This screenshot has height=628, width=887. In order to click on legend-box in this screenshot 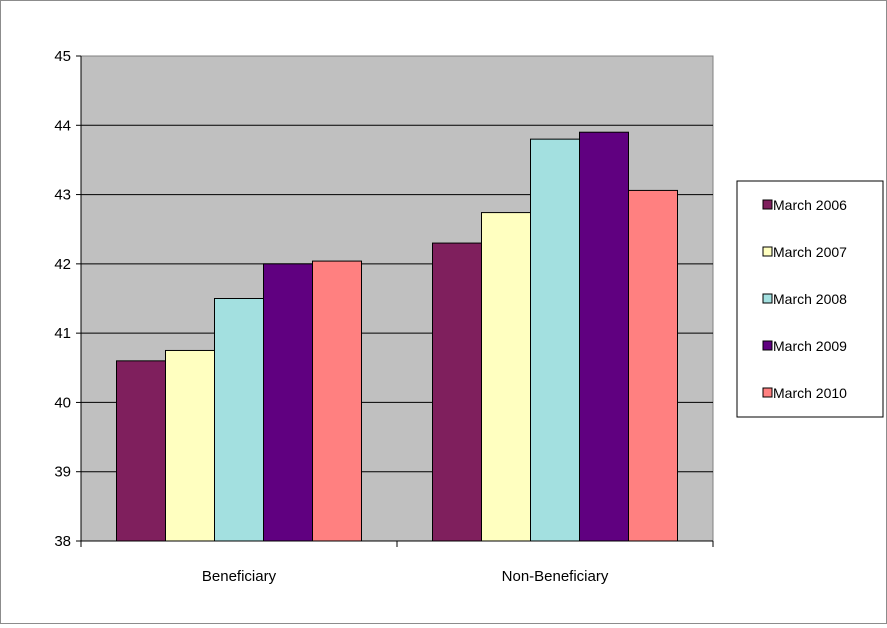, I will do `click(810, 299)`.